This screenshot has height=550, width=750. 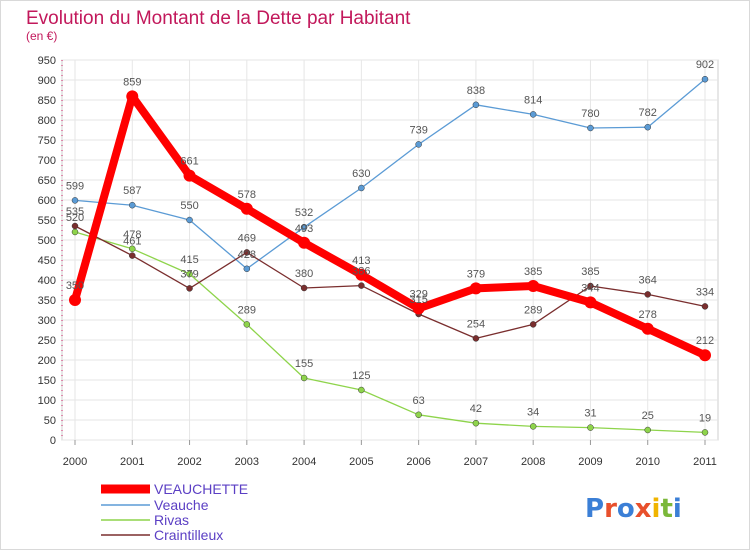 I want to click on data-label: 814, so click(x=533, y=100).